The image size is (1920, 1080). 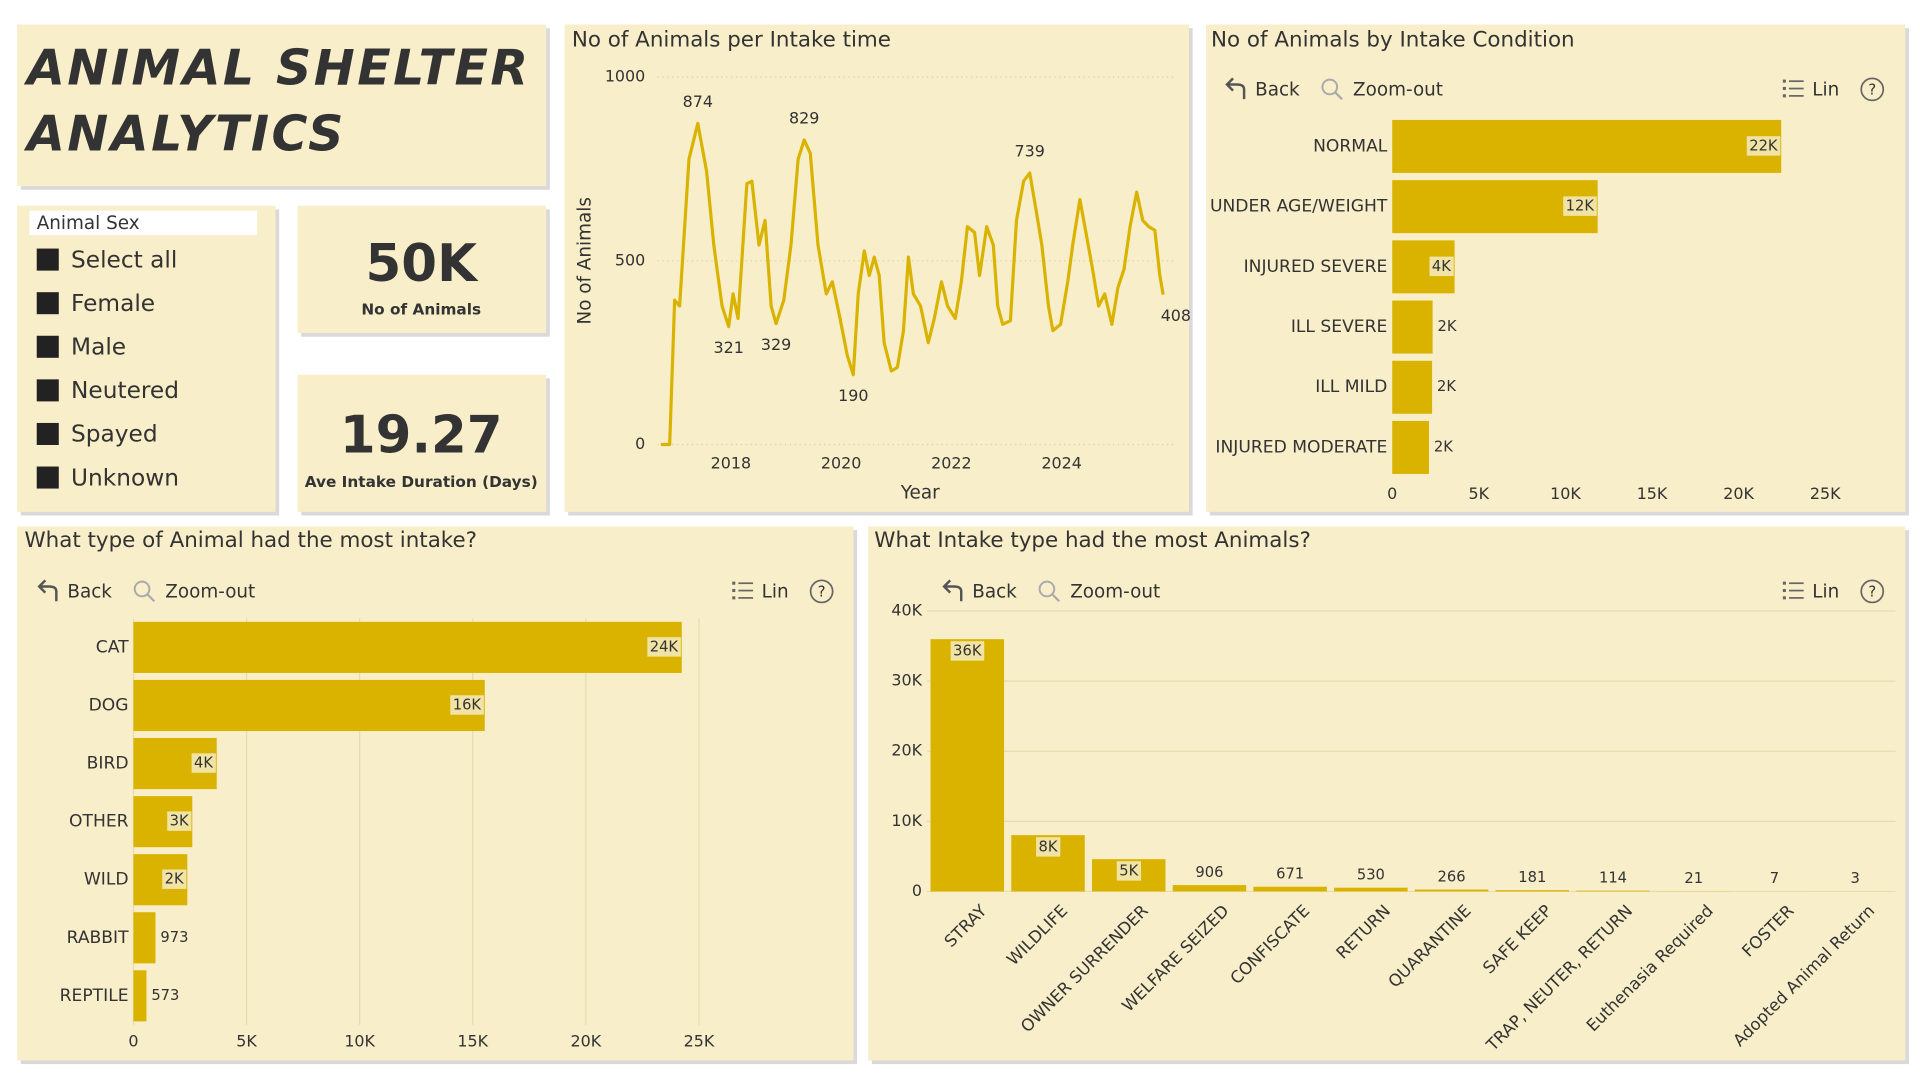 What do you see at coordinates (125, 390) in the screenshot?
I see `slicer-item: Neutered` at bounding box center [125, 390].